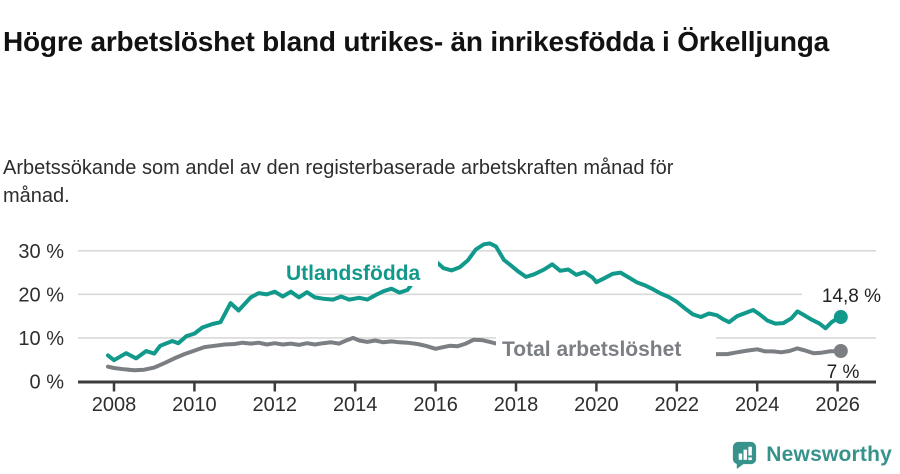 The image size is (900, 474). Describe the element at coordinates (677, 405) in the screenshot. I see `x-axis-tick-label: 2022` at that location.